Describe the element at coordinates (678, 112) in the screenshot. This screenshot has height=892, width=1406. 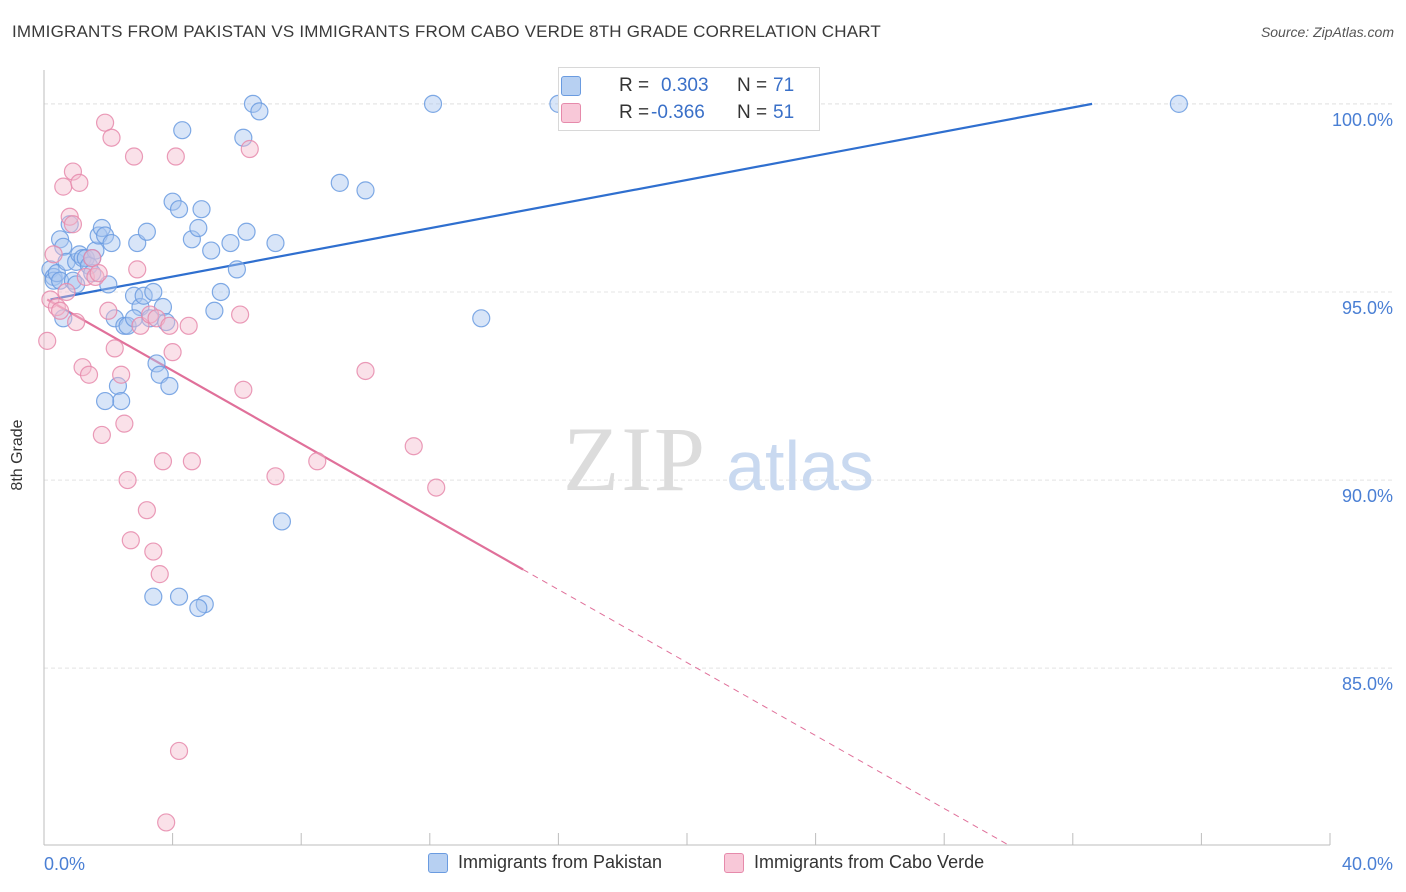
I see `legend-r-value: -0.366` at that location.